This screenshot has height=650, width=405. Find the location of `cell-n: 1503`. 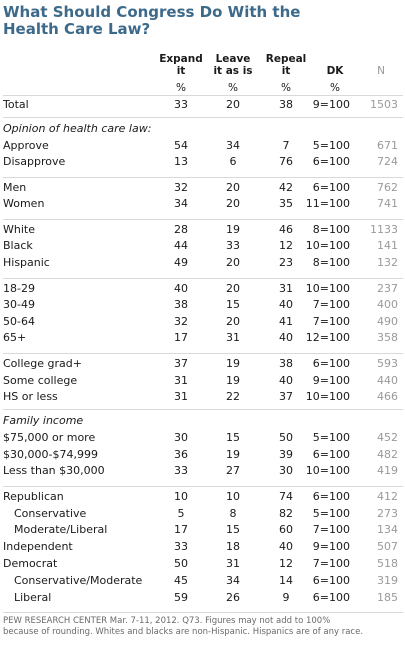

cell-n: 1503 is located at coordinates (384, 104).